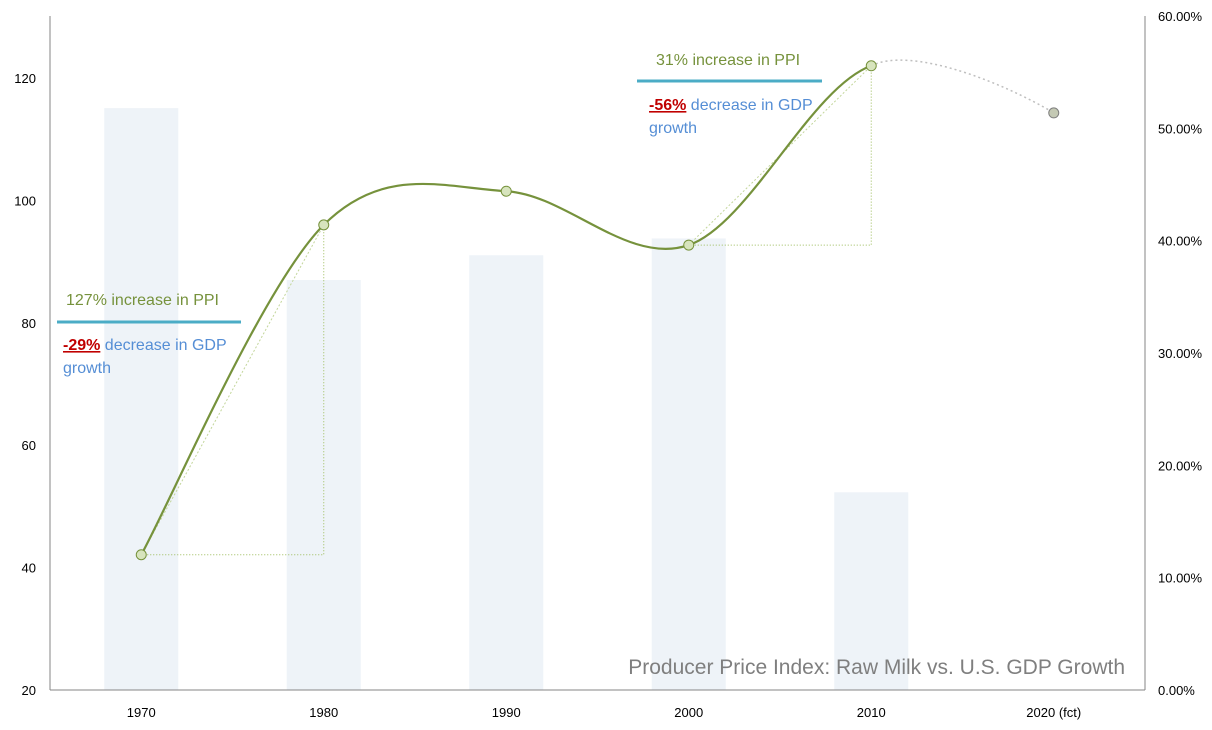 Image resolution: width=1212 pixels, height=730 pixels. I want to click on right-tick-label: 30.00%, so click(1180, 353).